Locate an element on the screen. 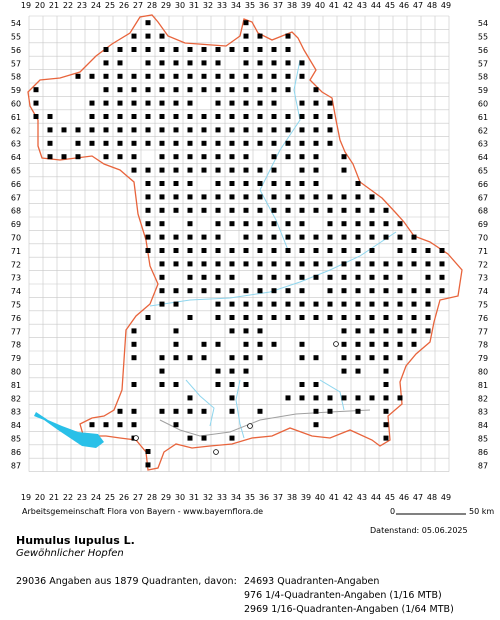 The height and width of the screenshot is (620, 500). column-label: 21 is located at coordinates (54, 496).